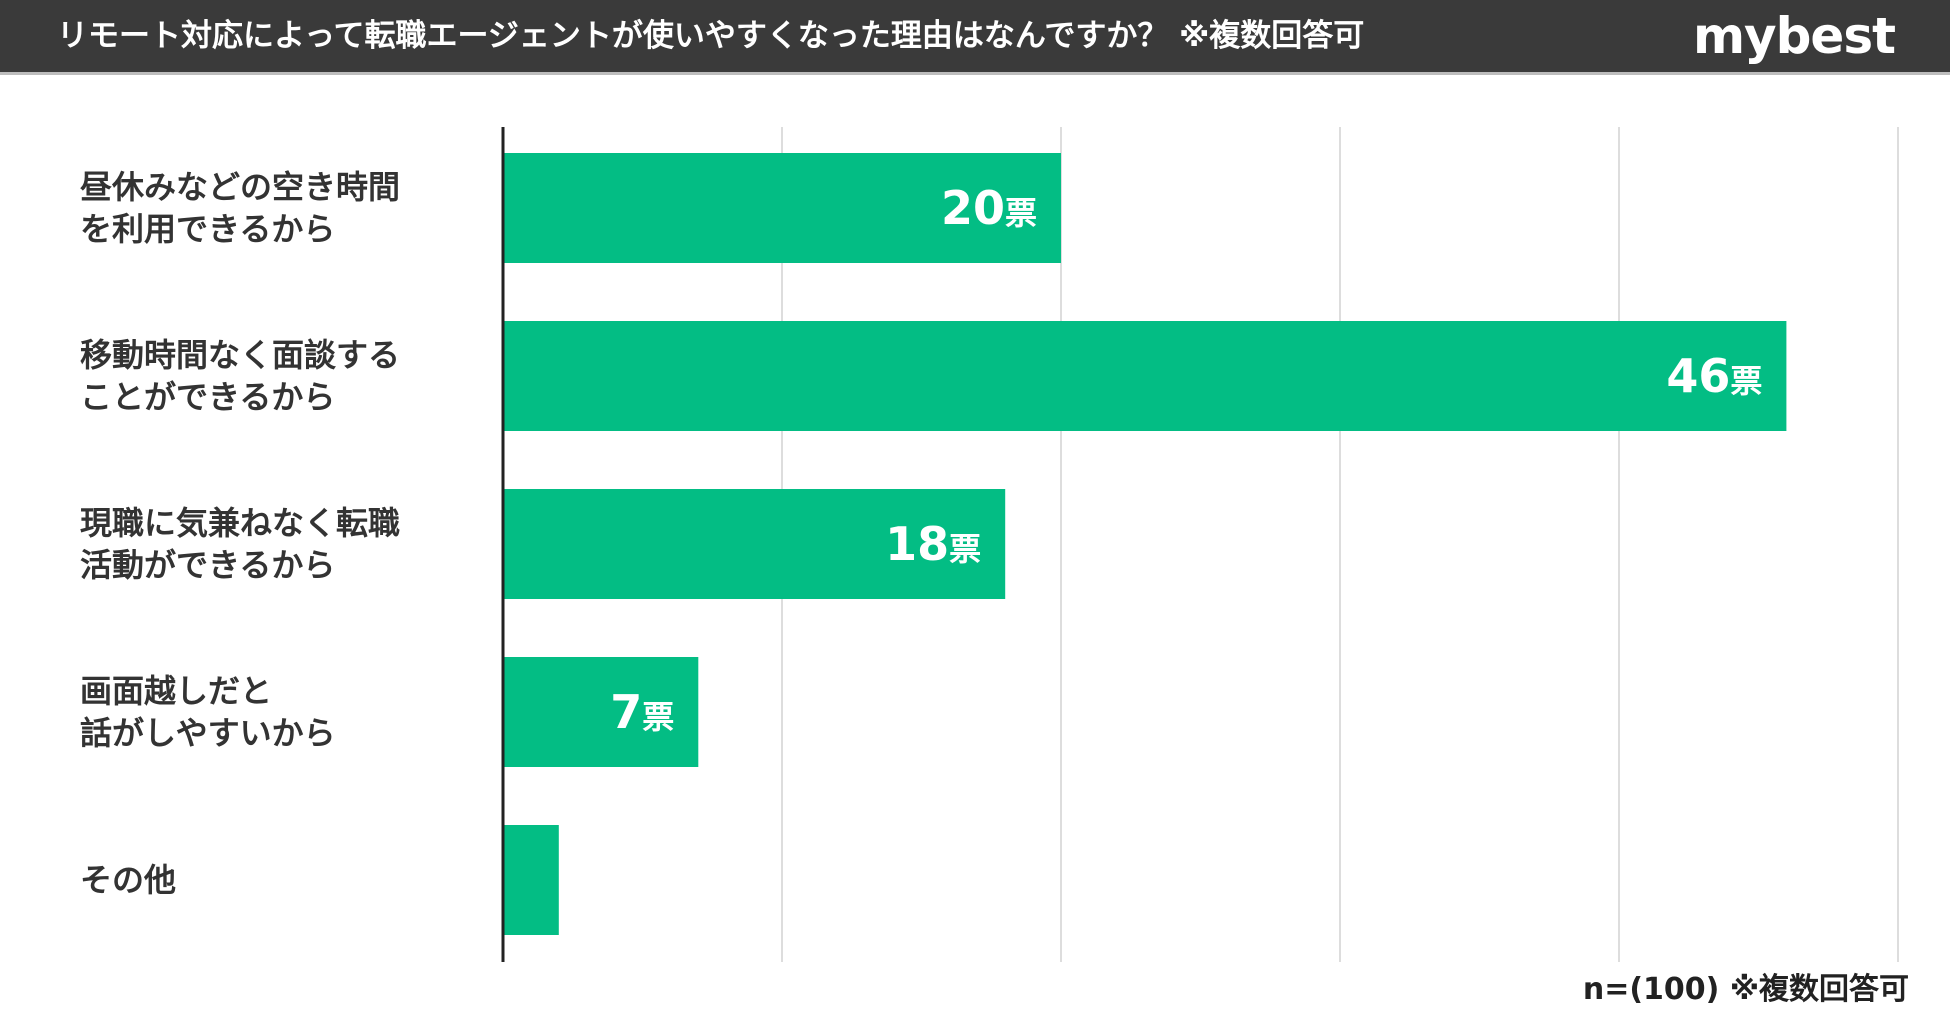 Image resolution: width=1950 pixels, height=1020 pixels. I want to click on category-label: 昼休みなどの空き時間 を利用できるから, so click(240, 208).